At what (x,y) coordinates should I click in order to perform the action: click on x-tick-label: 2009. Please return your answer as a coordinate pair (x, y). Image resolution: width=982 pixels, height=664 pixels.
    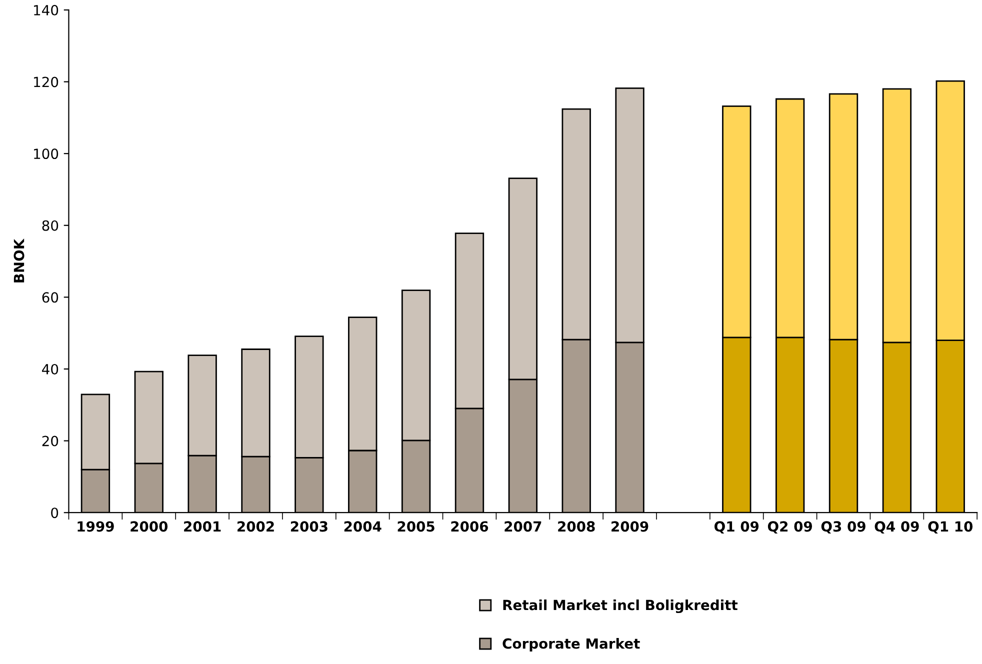
    Looking at the image, I should click on (630, 526).